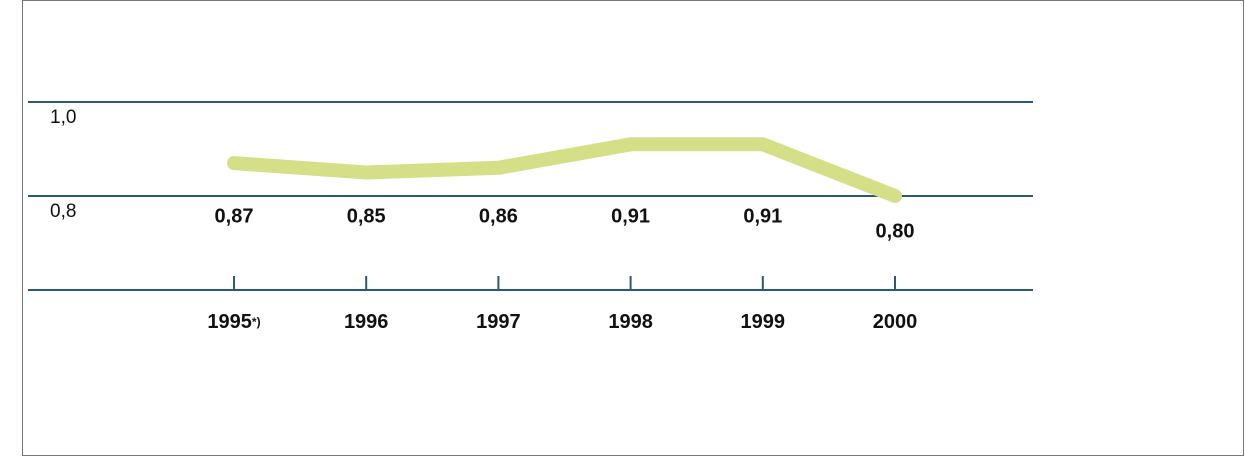  I want to click on x-tick-label: 2000, so click(895, 322).